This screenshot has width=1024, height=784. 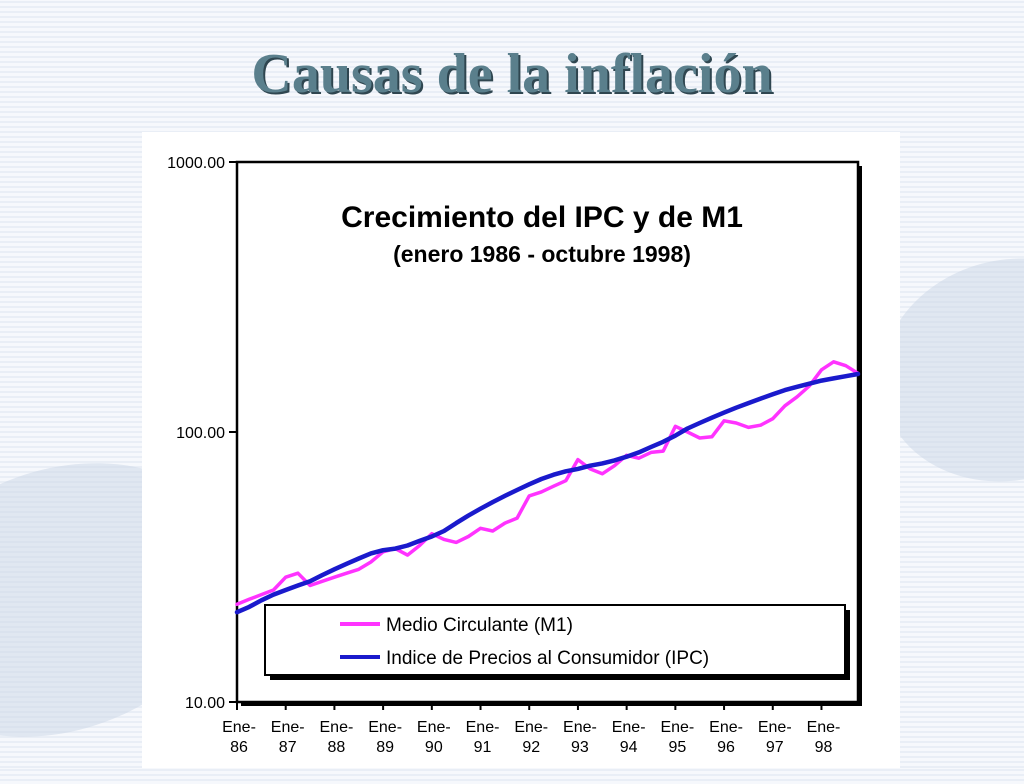 What do you see at coordinates (512, 74) in the screenshot?
I see `slide-title: Causas de la inflación` at bounding box center [512, 74].